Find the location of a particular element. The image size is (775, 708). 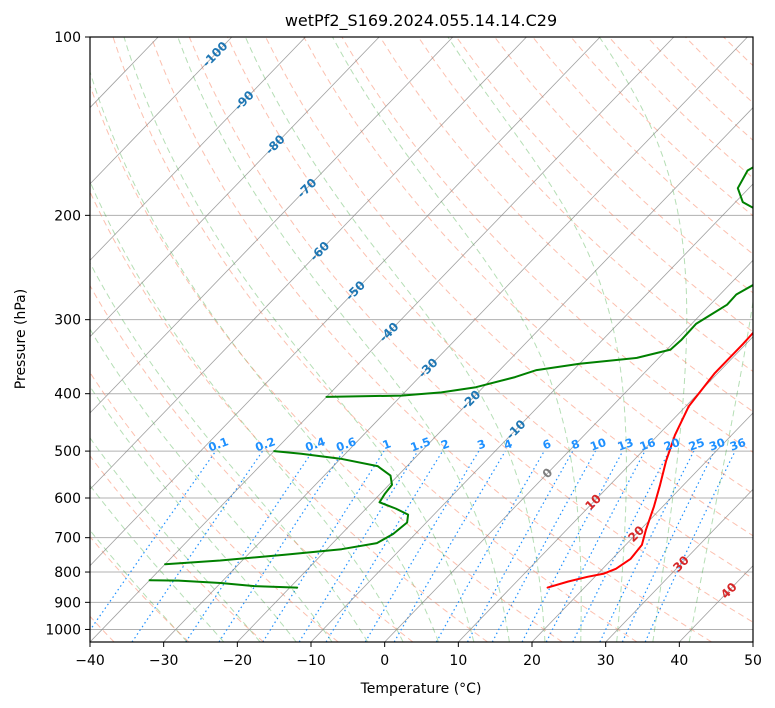

x-axis-ticks: −40 −30 −20 −10 0 10 20 30 40 50 is located at coordinates (418, 655).